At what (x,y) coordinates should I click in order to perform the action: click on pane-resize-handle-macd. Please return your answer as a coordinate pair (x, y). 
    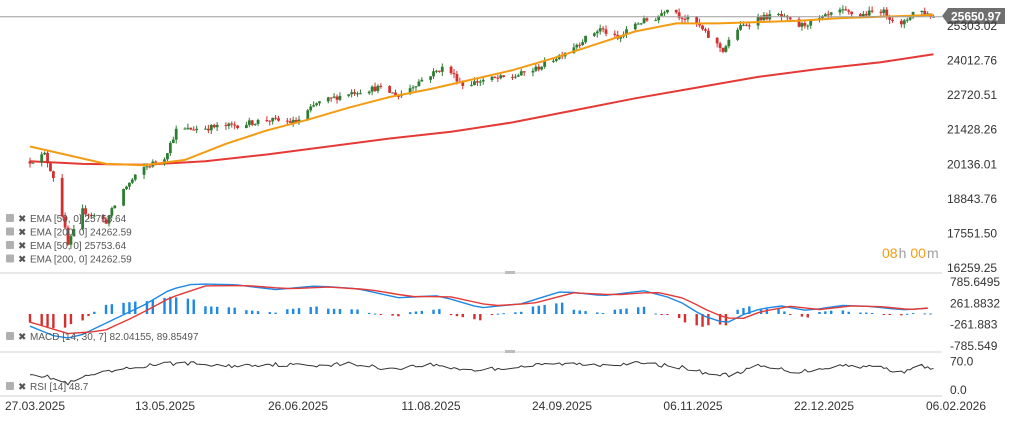
    Looking at the image, I should click on (510, 272).